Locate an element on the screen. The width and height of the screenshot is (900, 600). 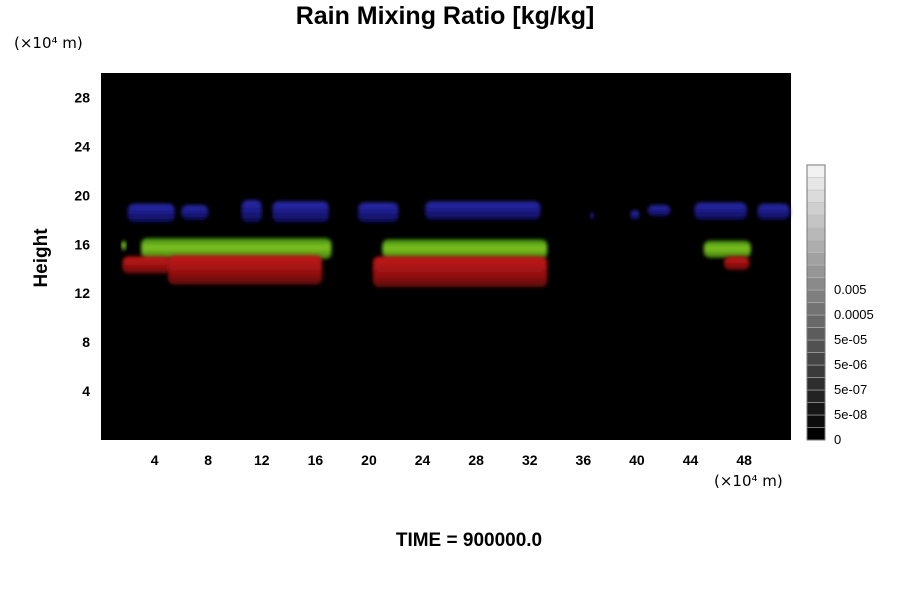
colorbar-tick-label: 5e-06 is located at coordinates (850, 364).